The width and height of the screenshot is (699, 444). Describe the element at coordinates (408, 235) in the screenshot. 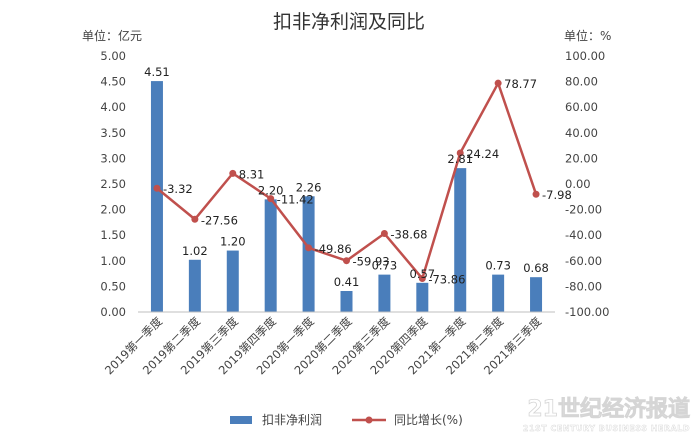

I see `line-data-label: -38.68` at that location.